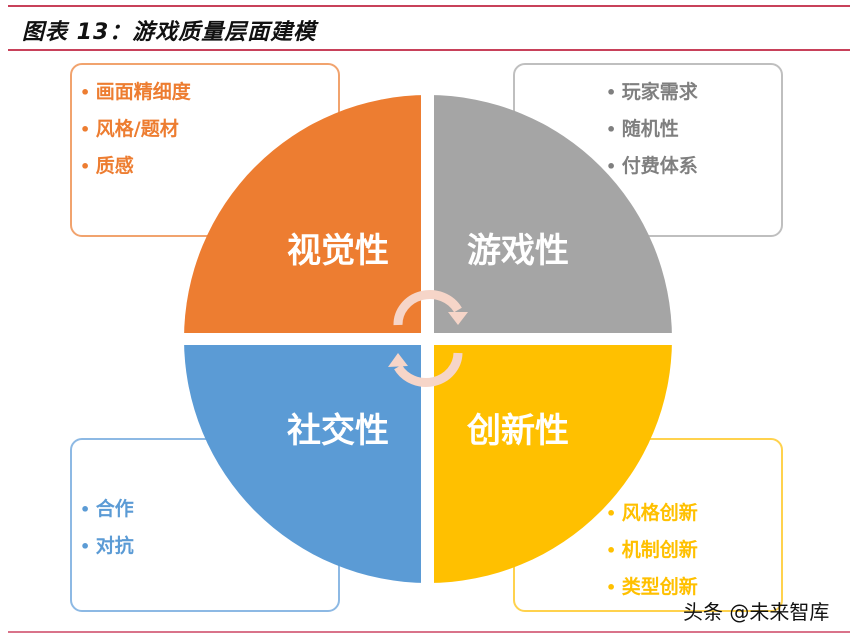 The width and height of the screenshot is (857, 639). I want to click on list-item: 随机性, so click(652, 129).